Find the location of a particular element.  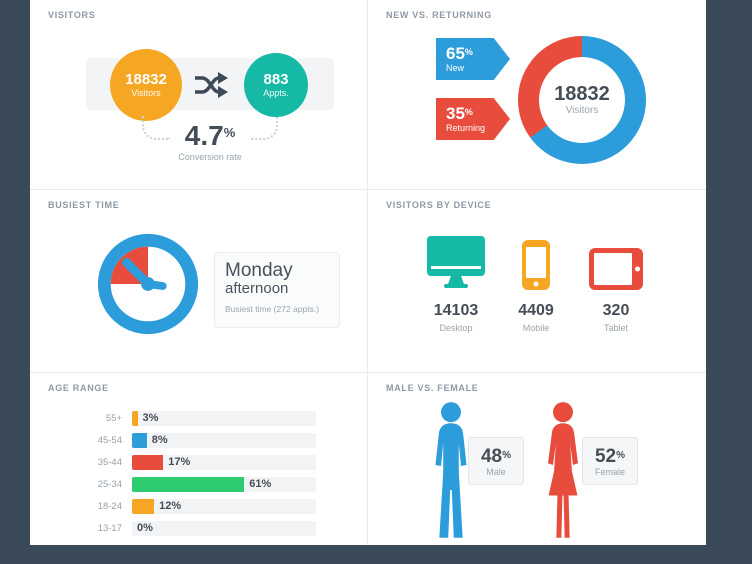

age-row: 18-24 12% is located at coordinates (188, 506).